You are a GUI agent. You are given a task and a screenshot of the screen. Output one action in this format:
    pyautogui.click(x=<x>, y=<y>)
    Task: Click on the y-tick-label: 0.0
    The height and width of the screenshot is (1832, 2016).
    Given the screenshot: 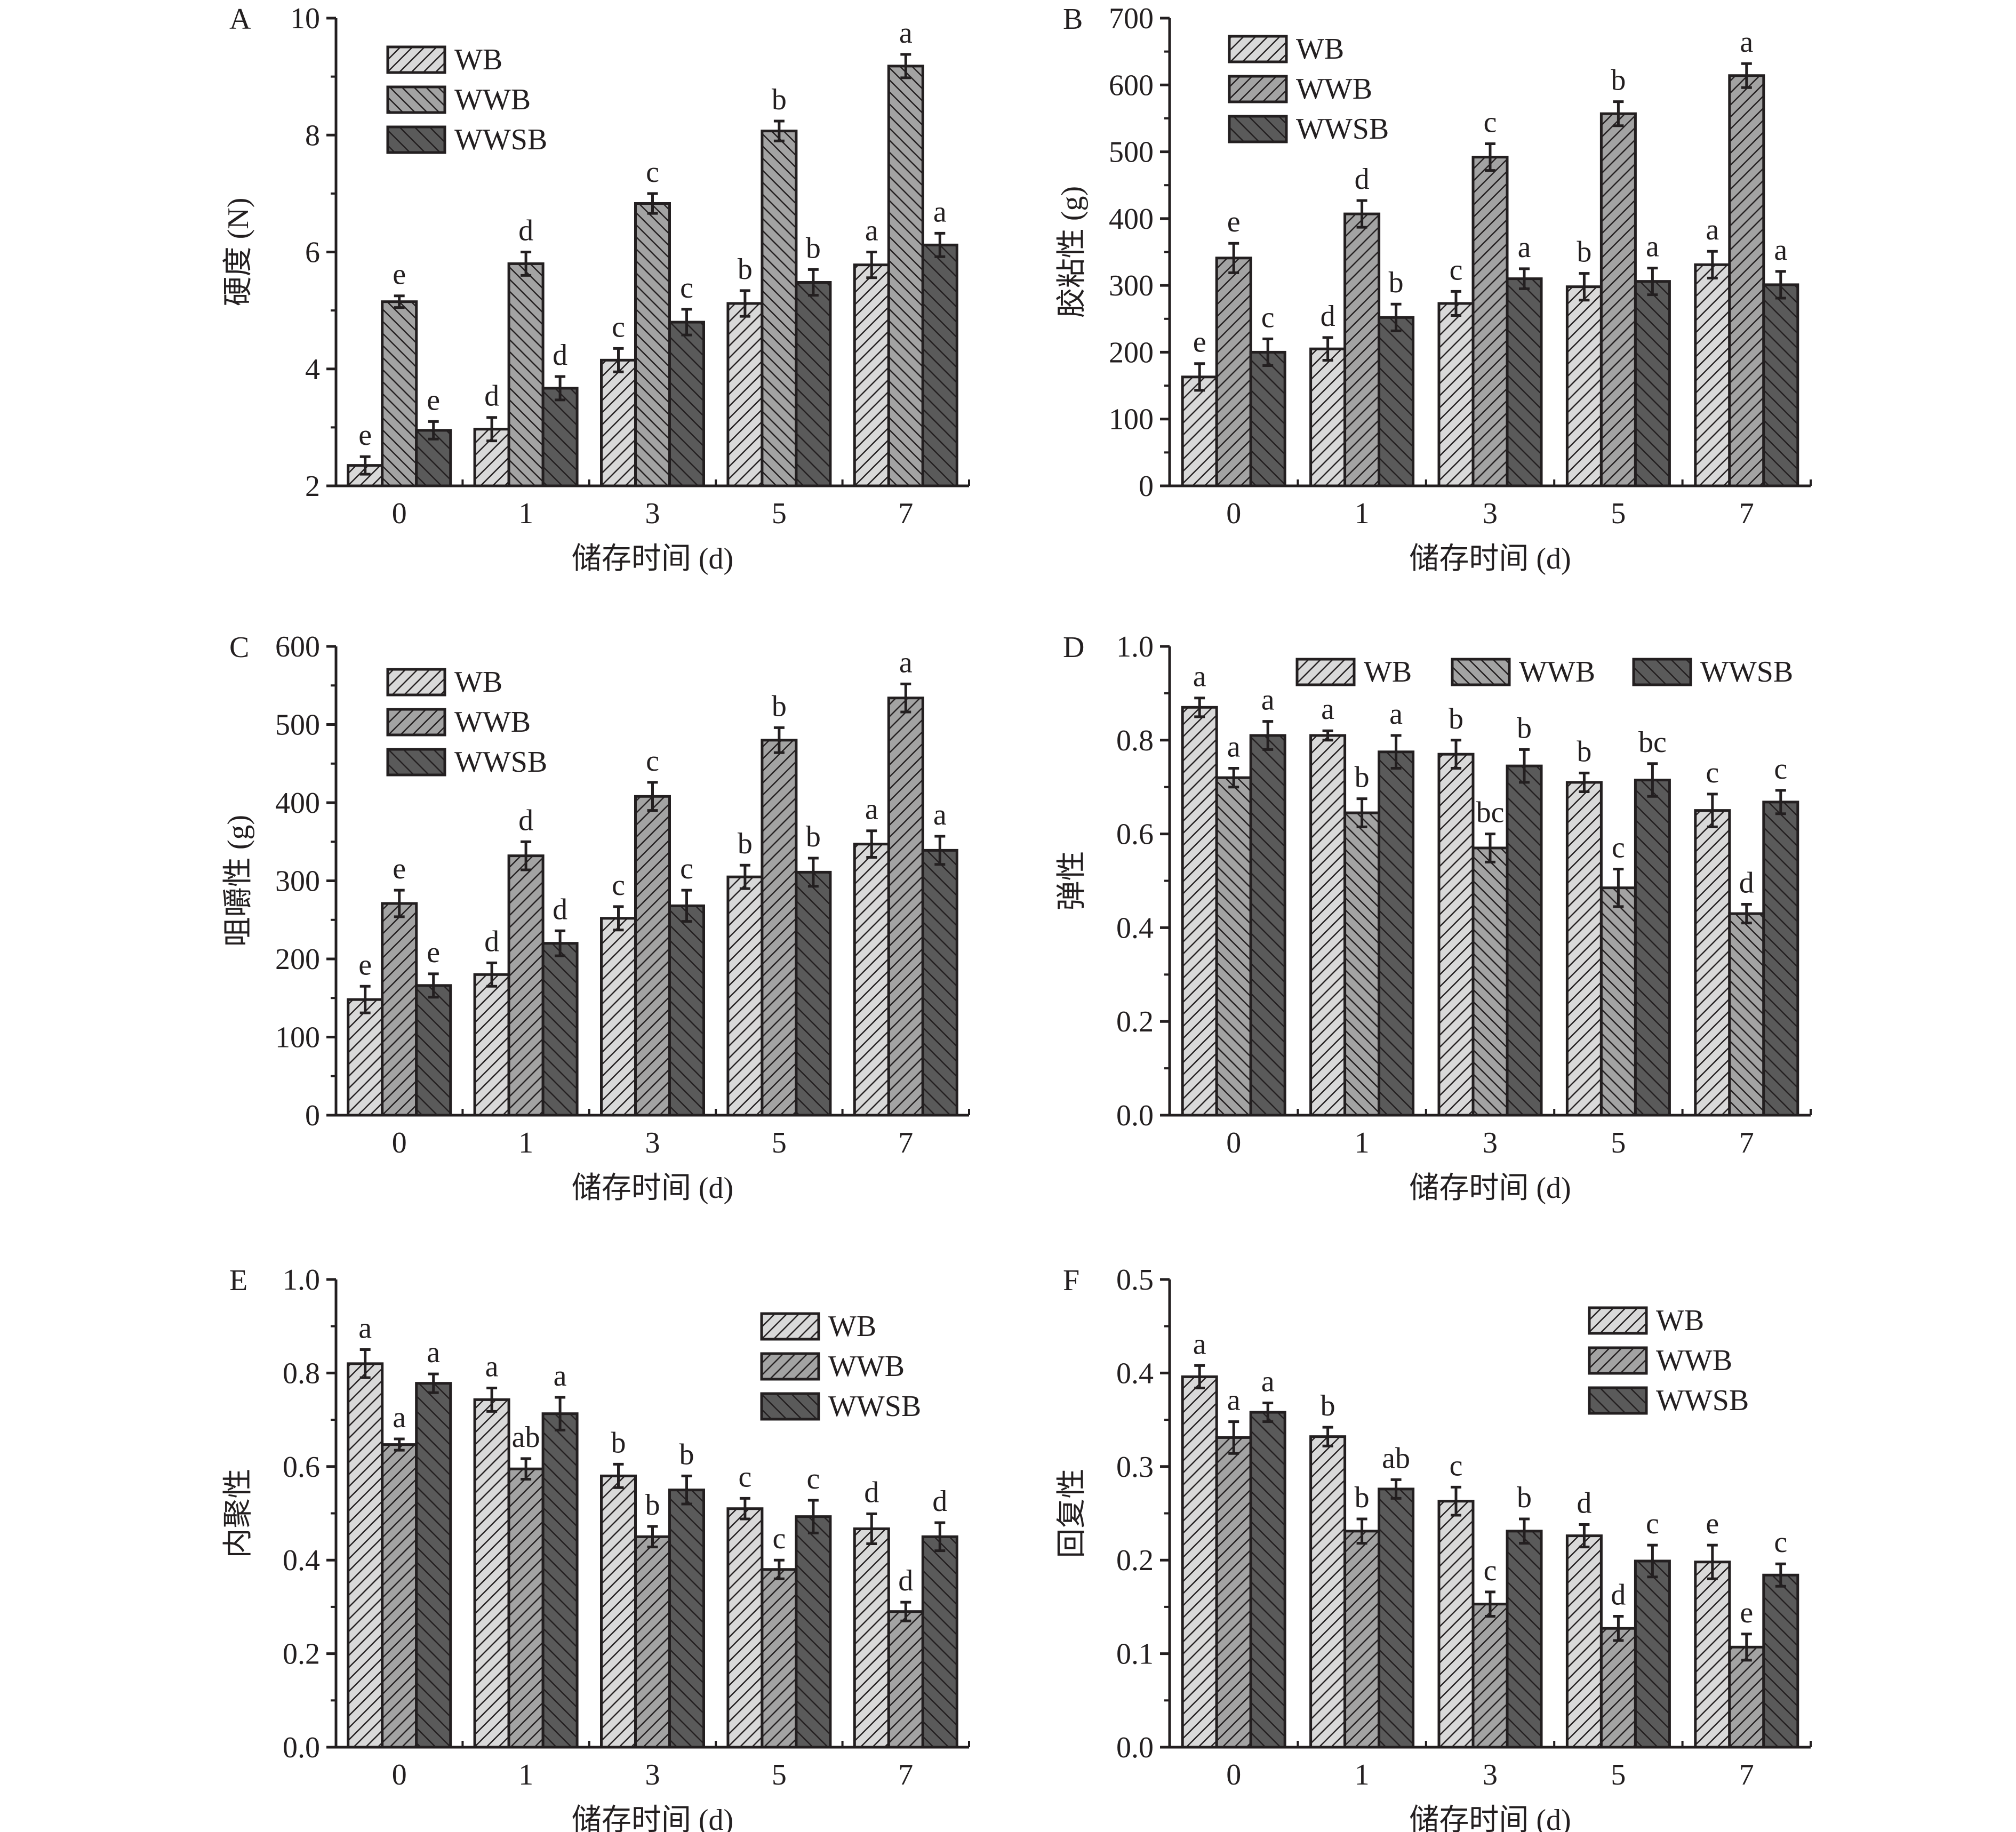 What is the action you would take?
    pyautogui.click(x=1135, y=1115)
    